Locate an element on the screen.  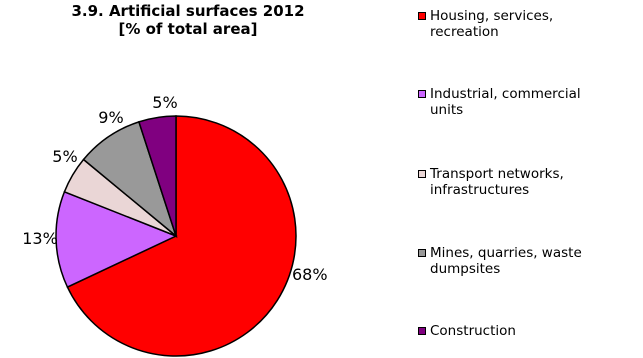
slice-data-label-4: 9% is located at coordinates (110, 117).